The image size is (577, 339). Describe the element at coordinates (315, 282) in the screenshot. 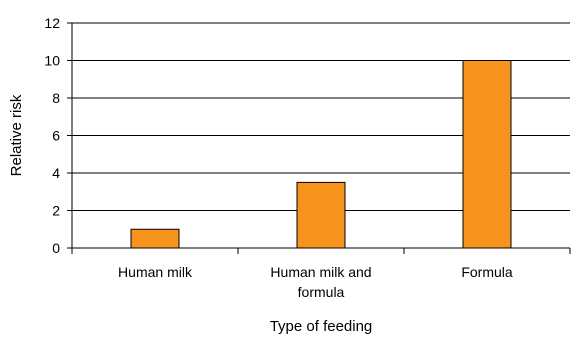

I see `x-category-labels: Human milk Human milk and formula Formula` at that location.